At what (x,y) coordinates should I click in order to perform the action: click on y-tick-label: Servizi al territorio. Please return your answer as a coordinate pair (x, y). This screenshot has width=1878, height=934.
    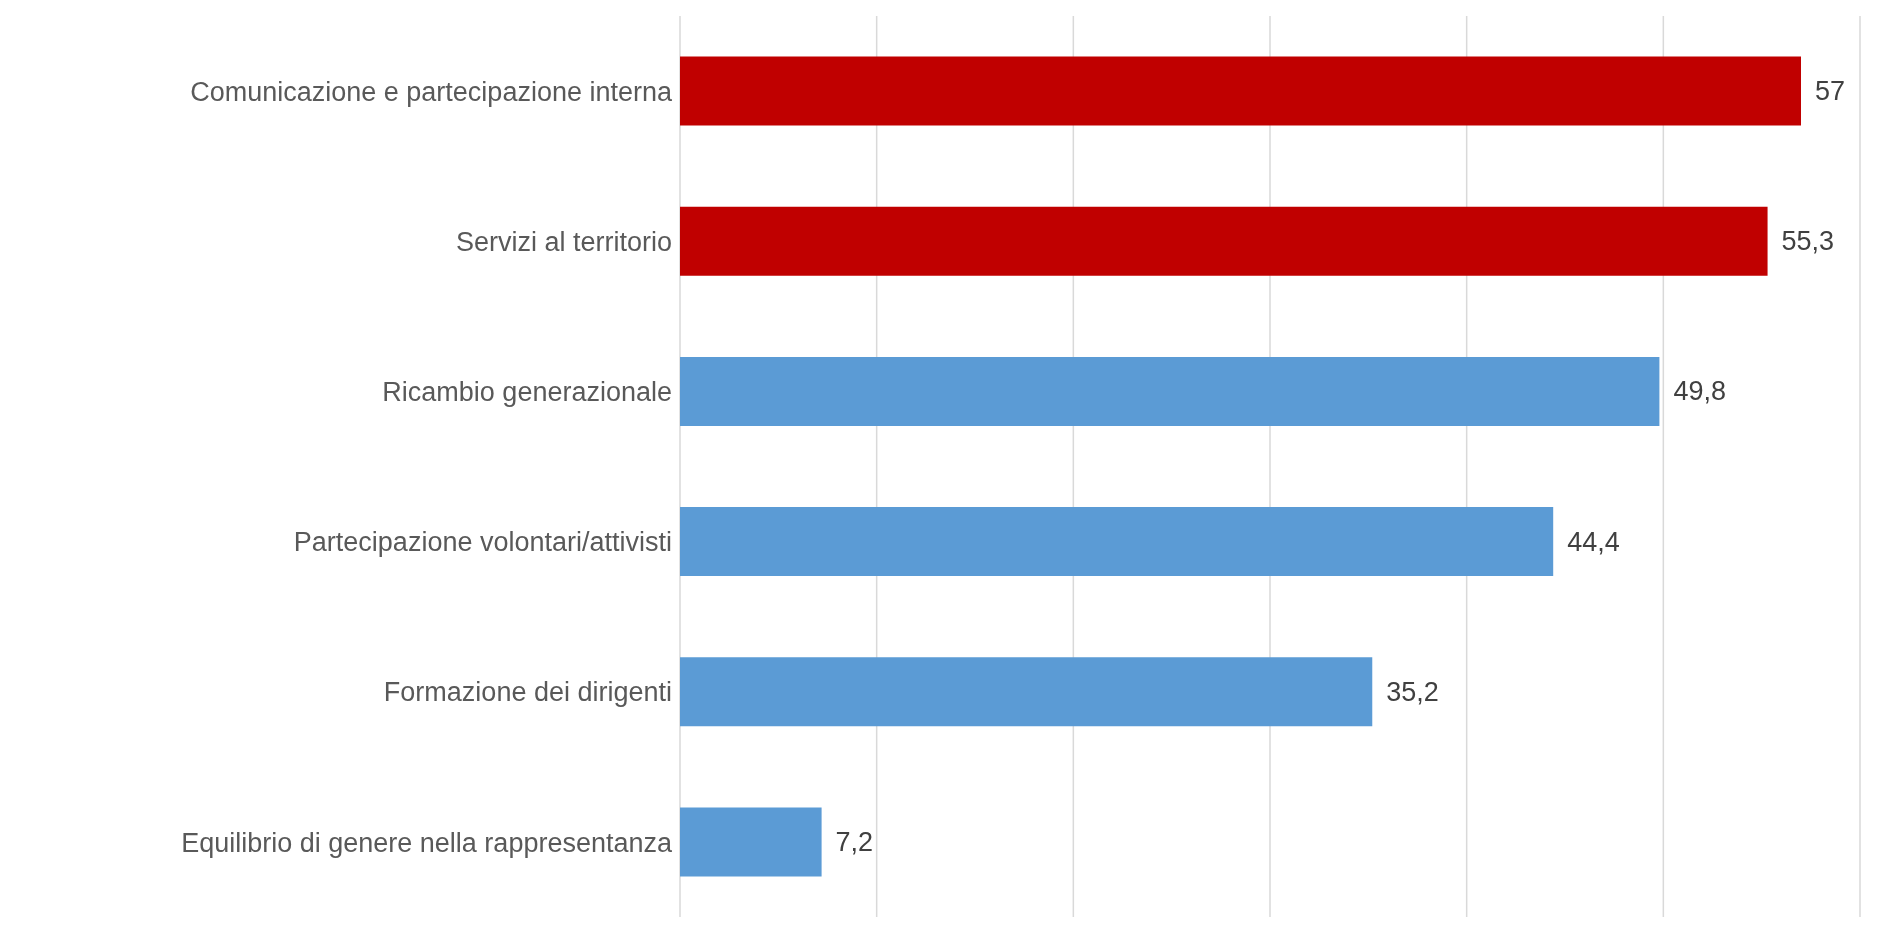
    Looking at the image, I should click on (563, 241).